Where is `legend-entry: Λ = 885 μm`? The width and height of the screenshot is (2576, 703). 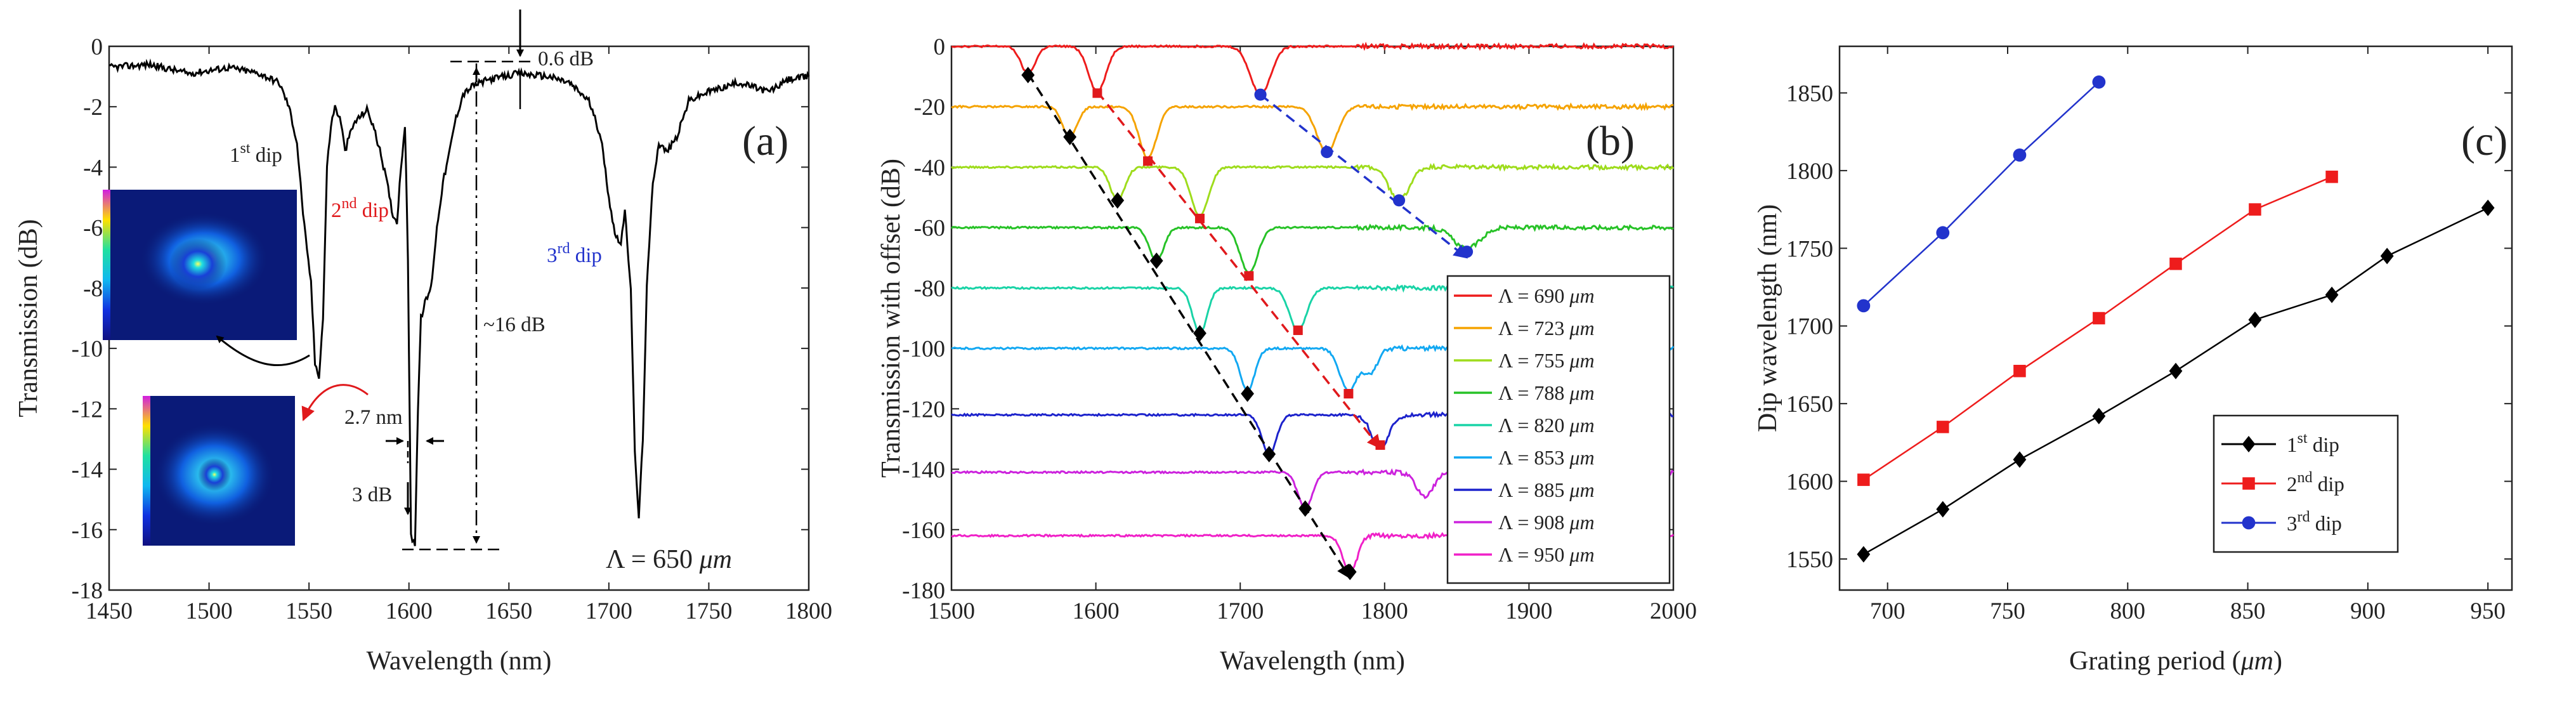
legend-entry: Λ = 885 μm is located at coordinates (1547, 489).